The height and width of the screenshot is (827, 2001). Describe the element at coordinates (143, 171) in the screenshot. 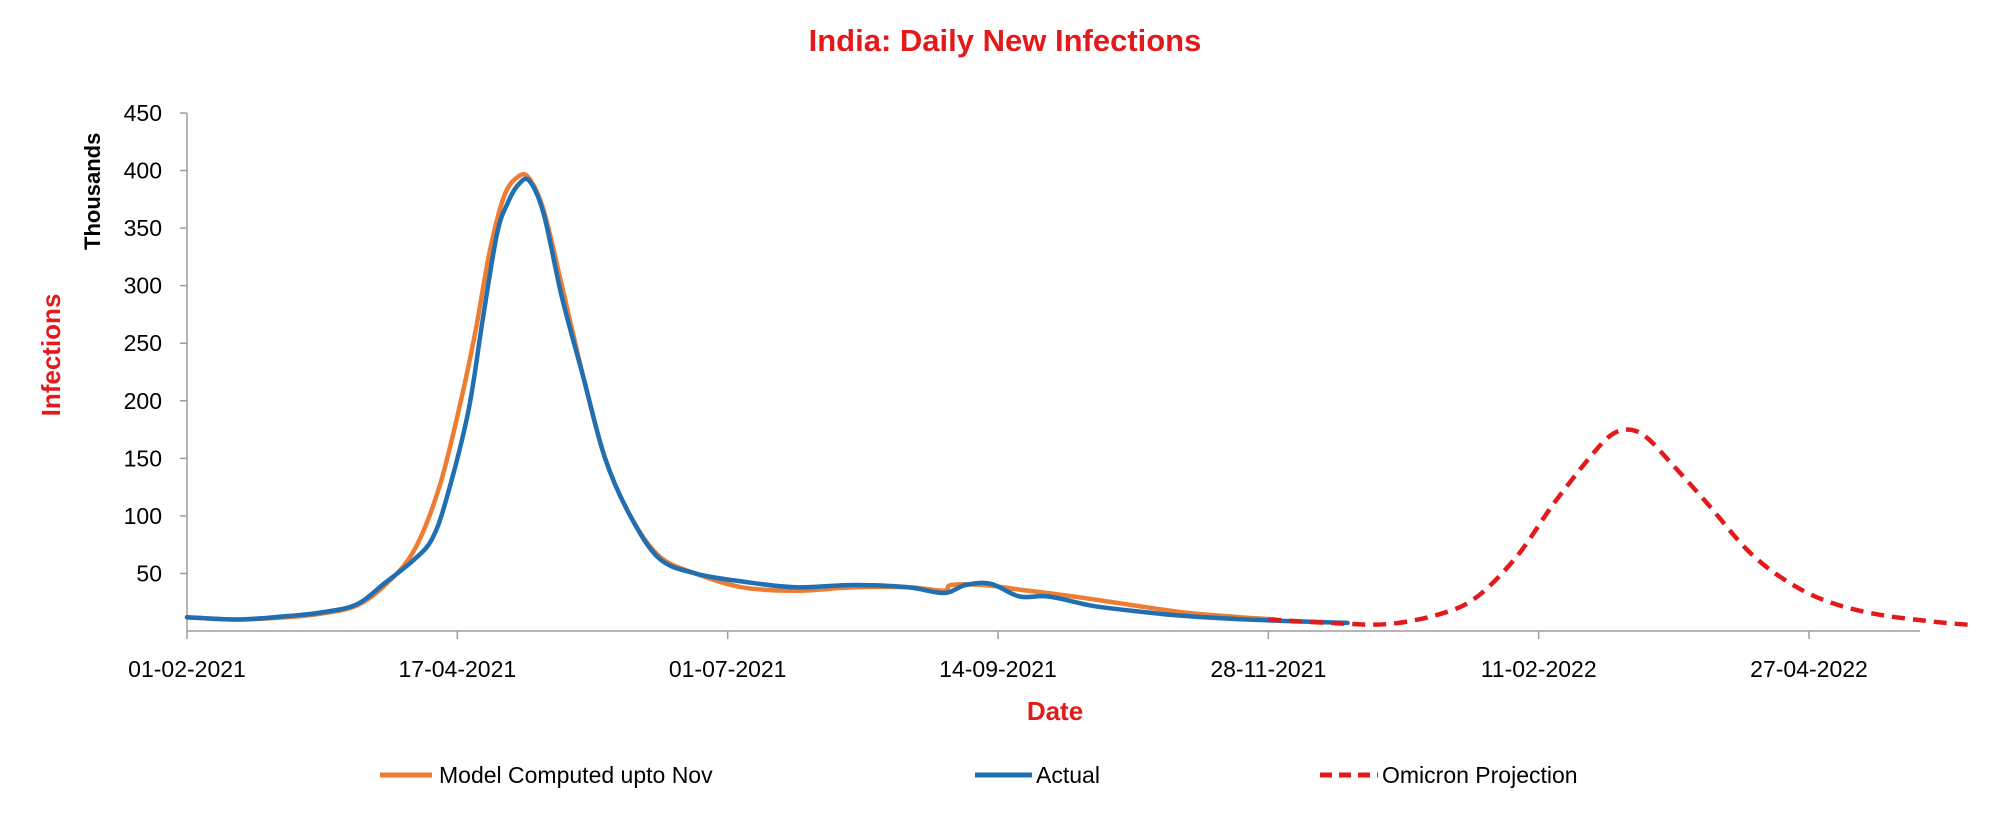

I see `y-tick-label: 400` at that location.